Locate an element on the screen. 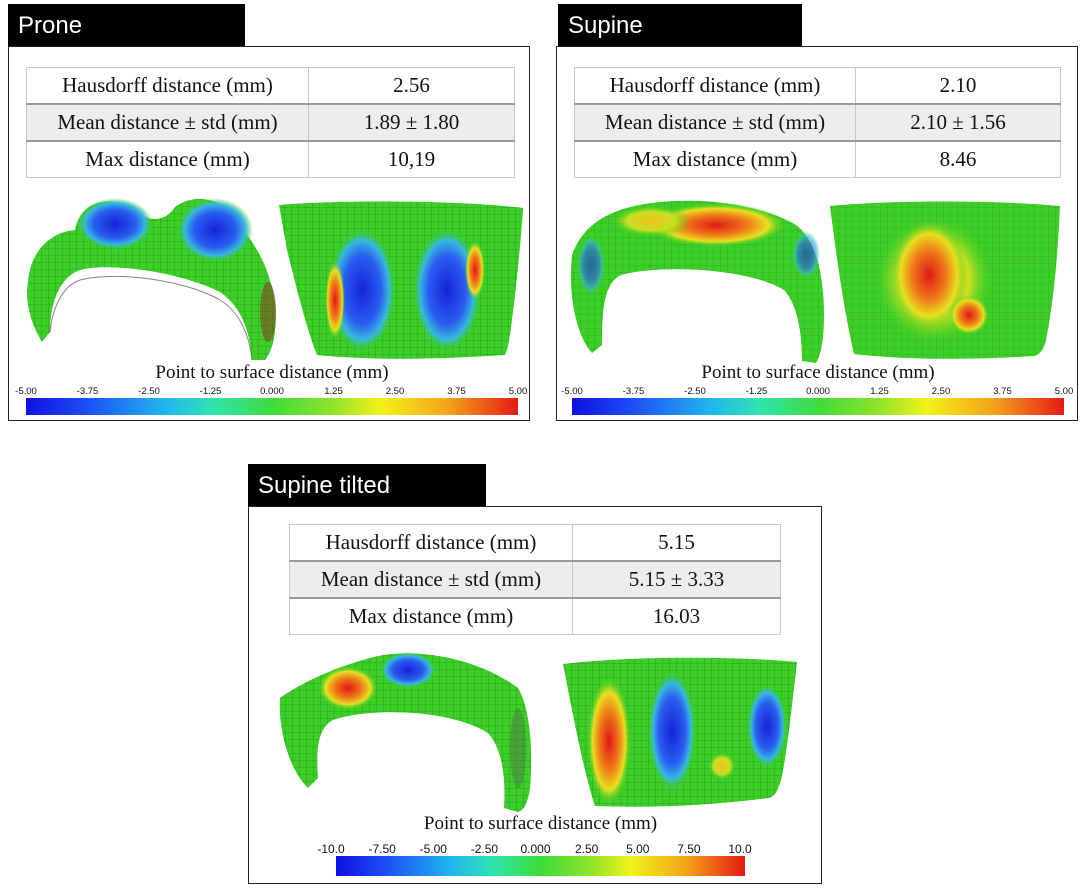 The image size is (1090, 894). metric-value: 5.15 is located at coordinates (676, 543).